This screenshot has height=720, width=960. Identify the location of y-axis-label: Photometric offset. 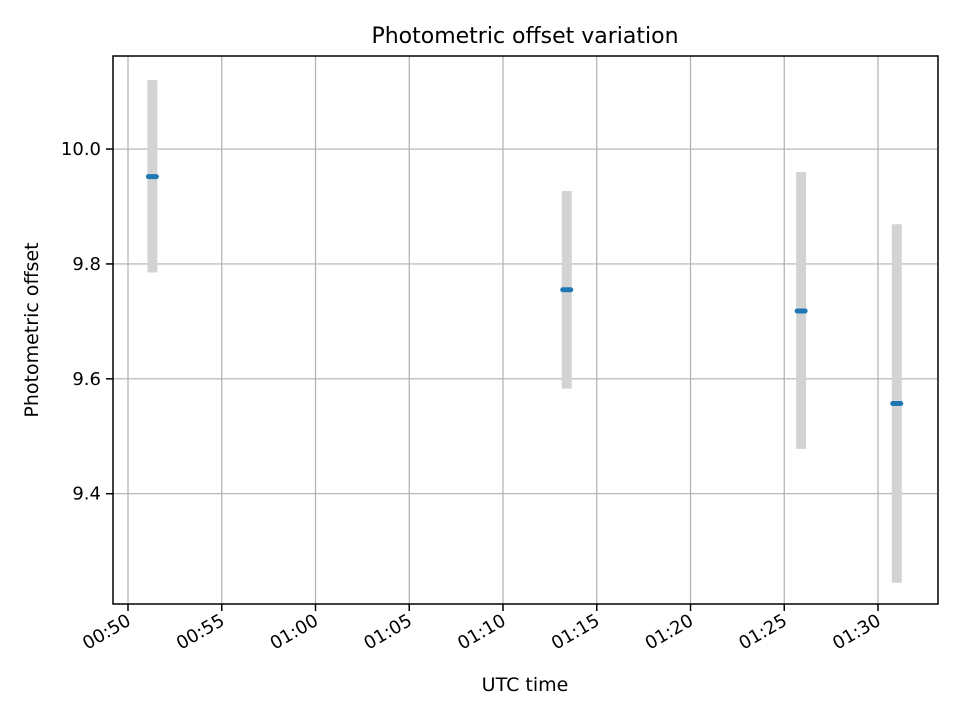
(32, 329).